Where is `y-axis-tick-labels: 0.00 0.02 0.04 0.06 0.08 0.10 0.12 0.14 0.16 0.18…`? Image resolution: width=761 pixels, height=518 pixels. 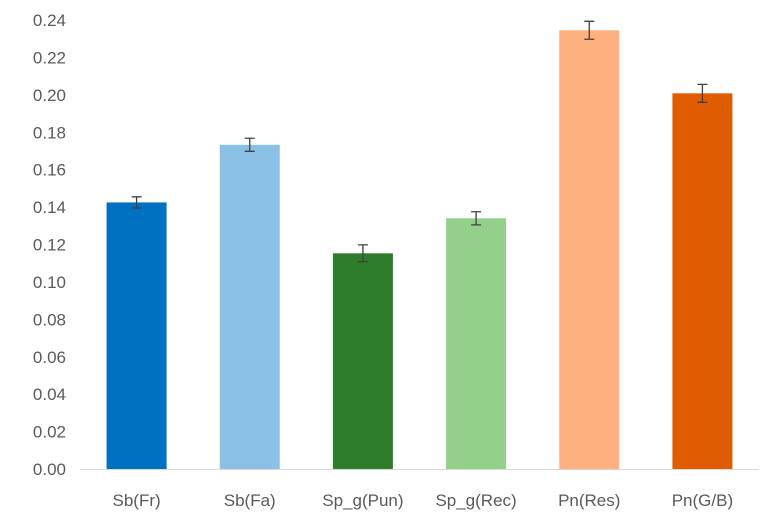
y-axis-tick-labels: 0.00 0.02 0.04 0.06 0.08 0.10 0.12 0.14 0.16 0.18… is located at coordinates (49, 245).